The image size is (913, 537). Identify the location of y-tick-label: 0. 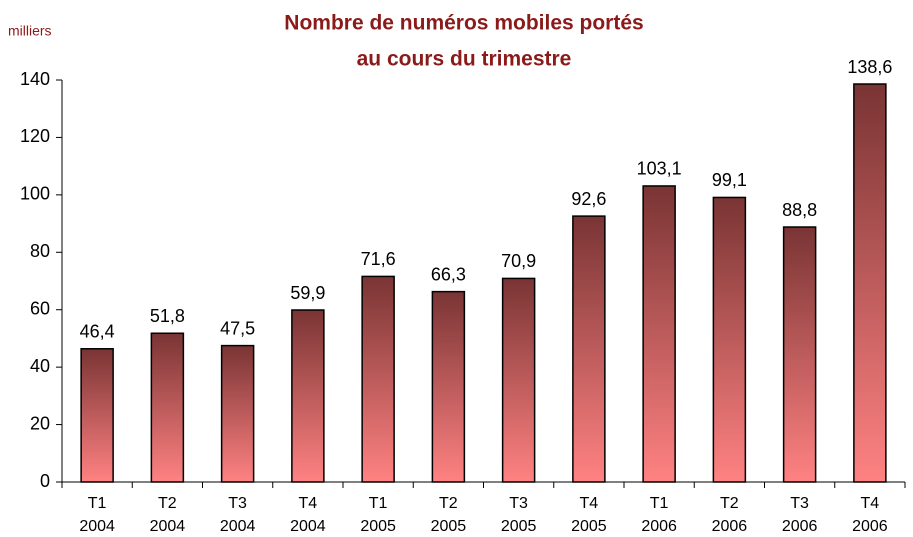
(45, 481).